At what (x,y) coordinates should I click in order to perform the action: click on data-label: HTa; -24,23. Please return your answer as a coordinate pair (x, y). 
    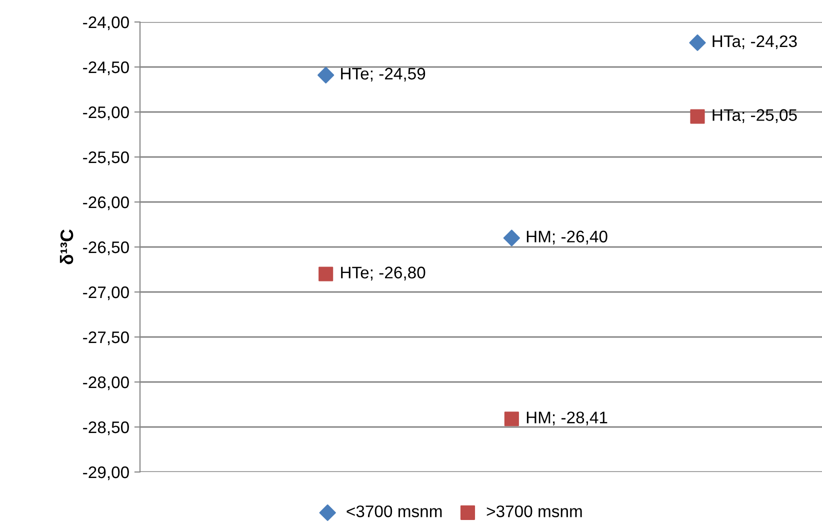
    Looking at the image, I should click on (754, 42).